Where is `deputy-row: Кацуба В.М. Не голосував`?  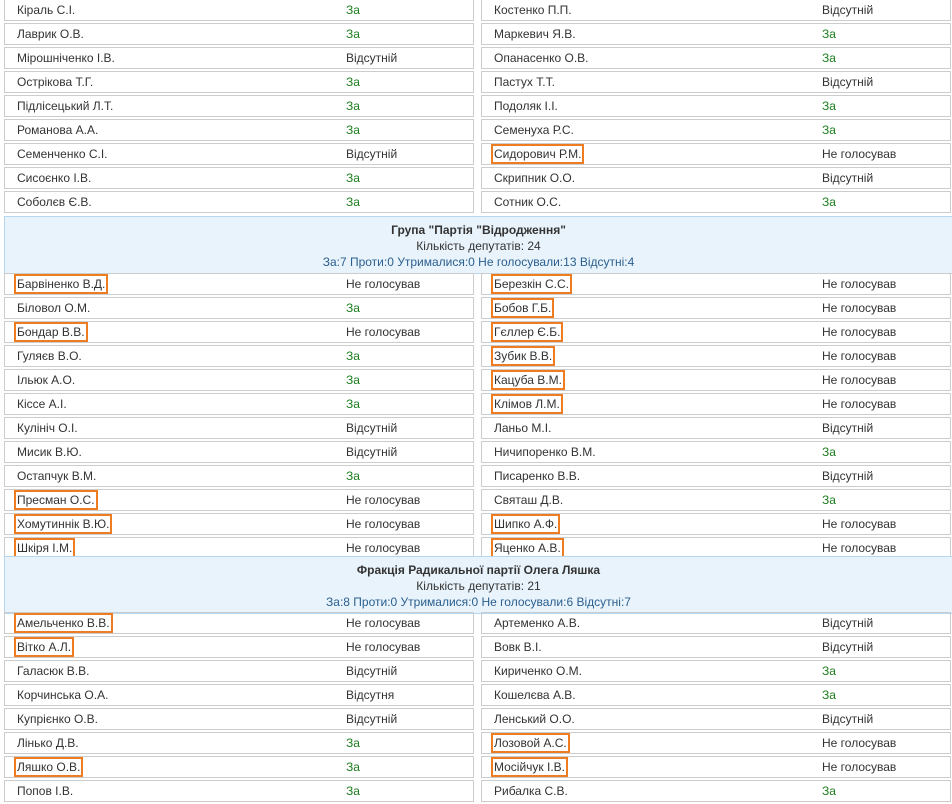 deputy-row: Кацуба В.М. Не голосував is located at coordinates (716, 380).